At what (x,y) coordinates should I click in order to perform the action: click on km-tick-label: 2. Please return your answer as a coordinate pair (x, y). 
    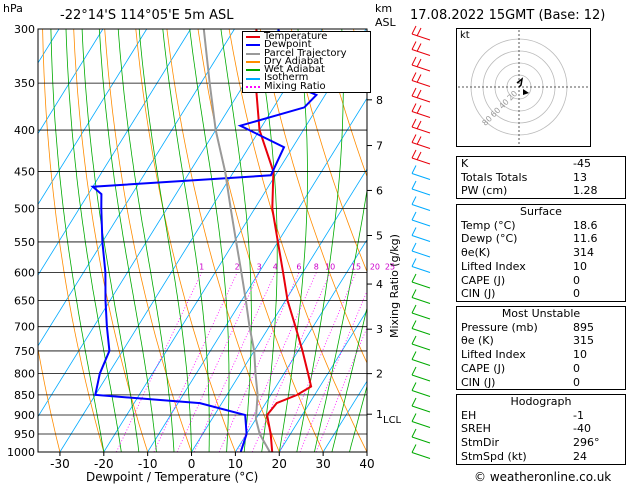
    Looking at the image, I should click on (379, 374).